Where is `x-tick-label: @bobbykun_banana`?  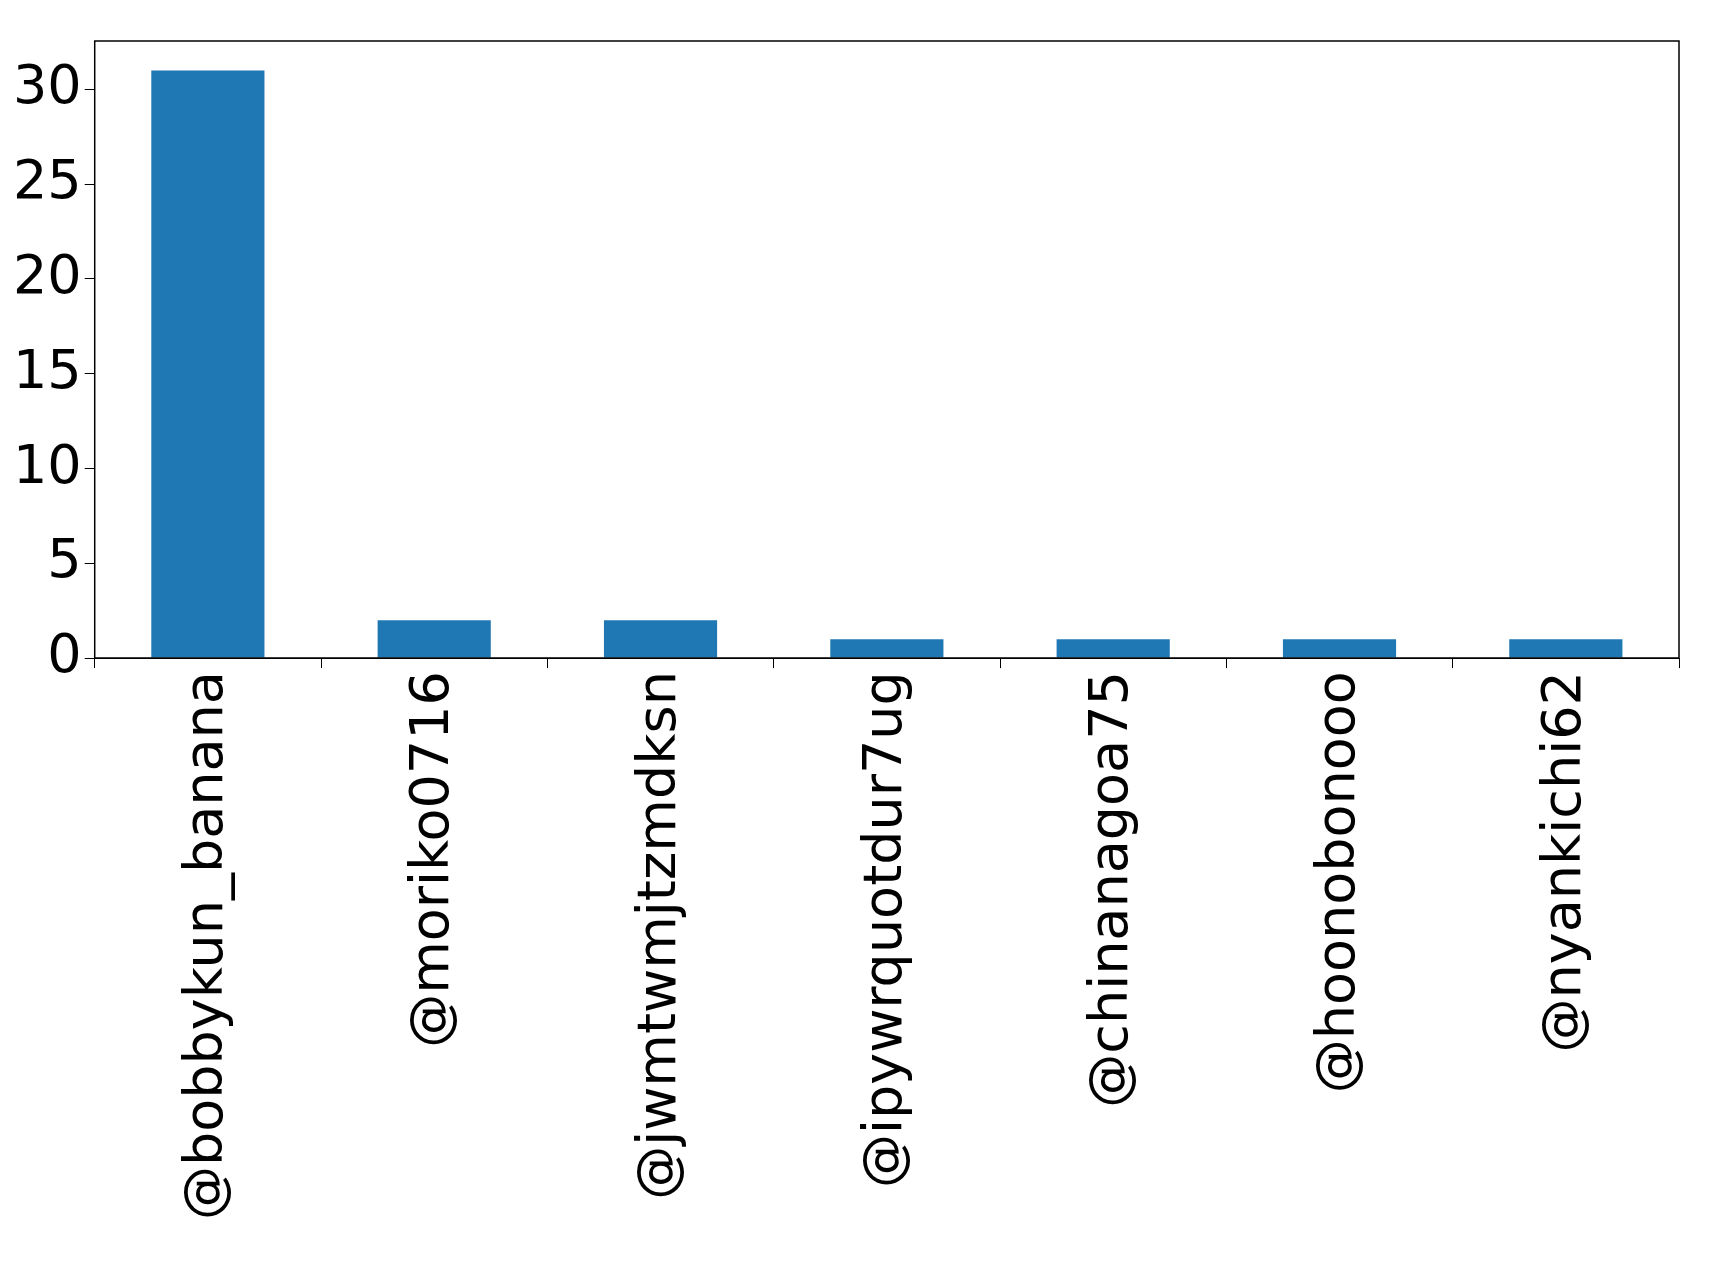 x-tick-label: @bobbykun_banana is located at coordinates (203, 945).